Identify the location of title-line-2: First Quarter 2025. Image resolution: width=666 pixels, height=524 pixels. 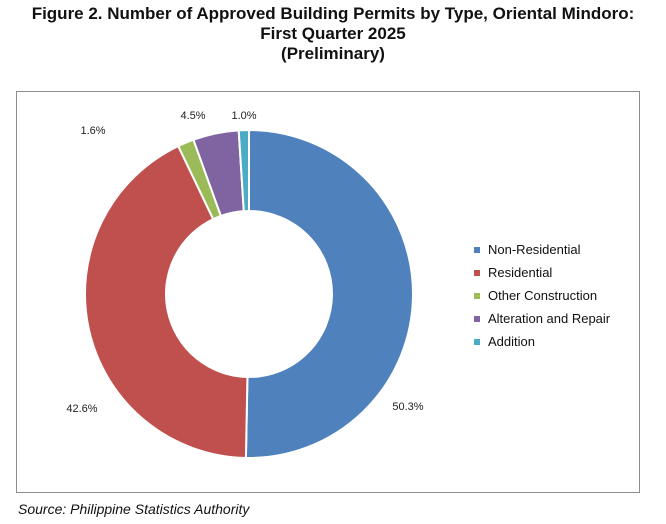
(333, 33).